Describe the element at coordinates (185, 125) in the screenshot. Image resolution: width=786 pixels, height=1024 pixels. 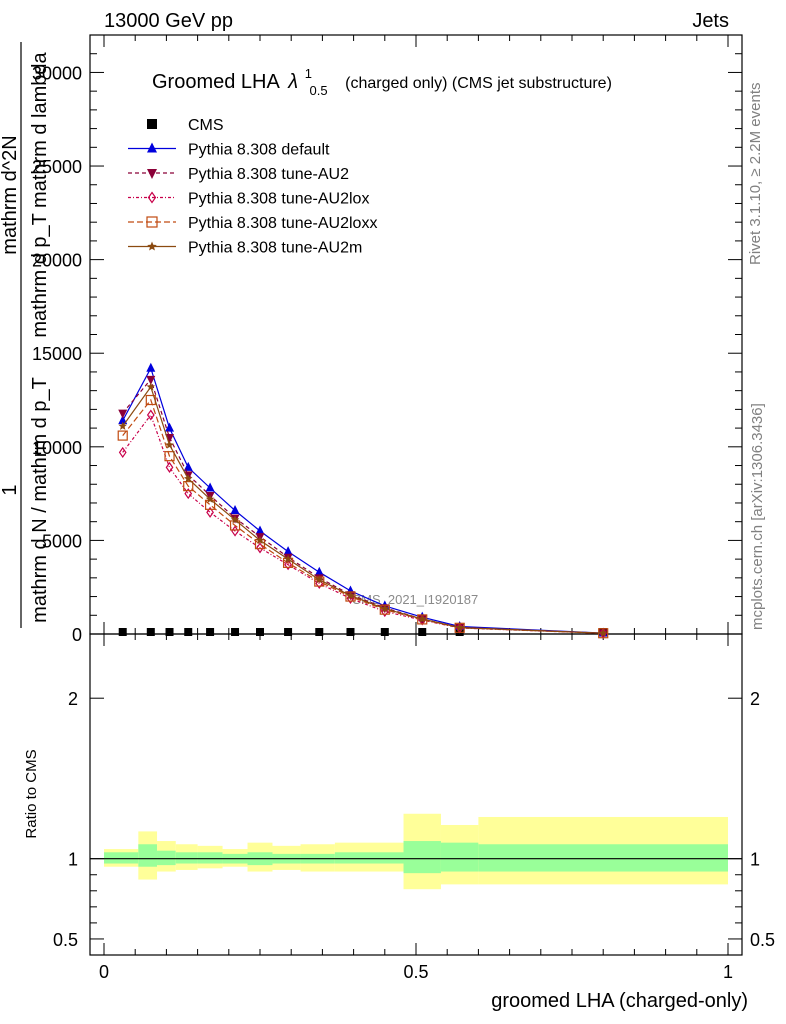
I see `legend-item: CMS` at that location.